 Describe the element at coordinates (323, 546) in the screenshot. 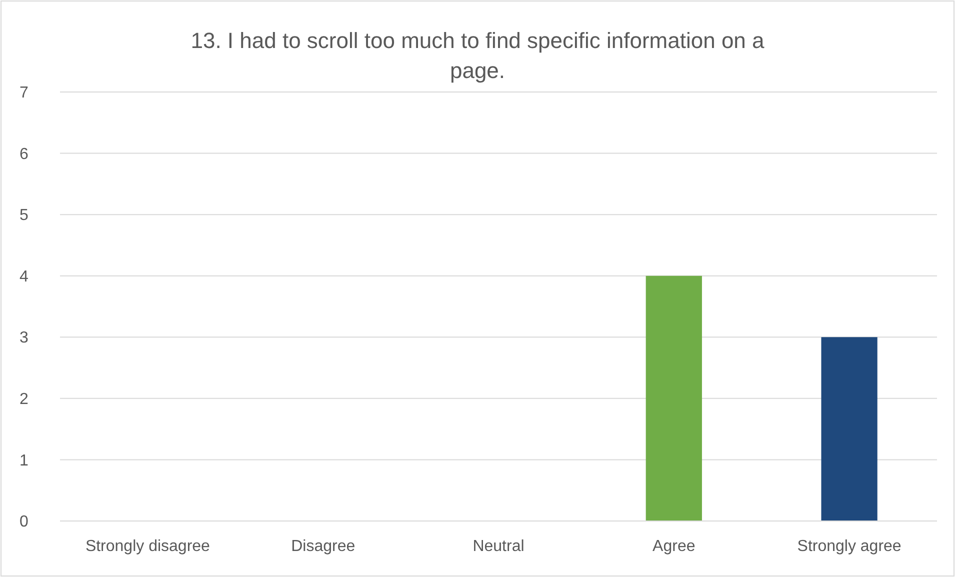

I see `x-tick-label: Disagree` at that location.